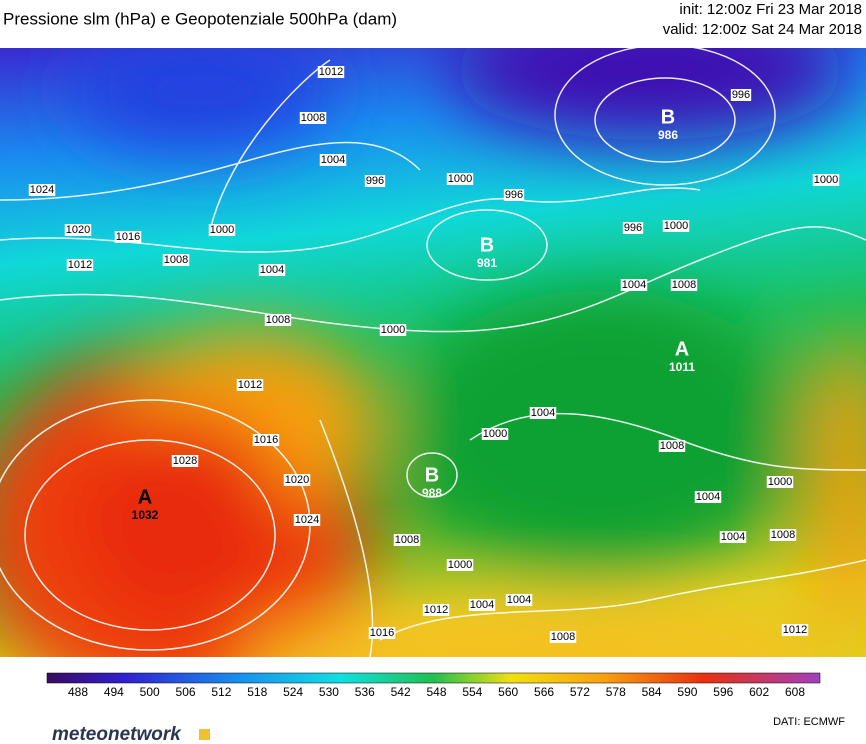 This screenshot has width=866, height=744. What do you see at coordinates (668, 135) in the screenshot?
I see `center-value: 986` at bounding box center [668, 135].